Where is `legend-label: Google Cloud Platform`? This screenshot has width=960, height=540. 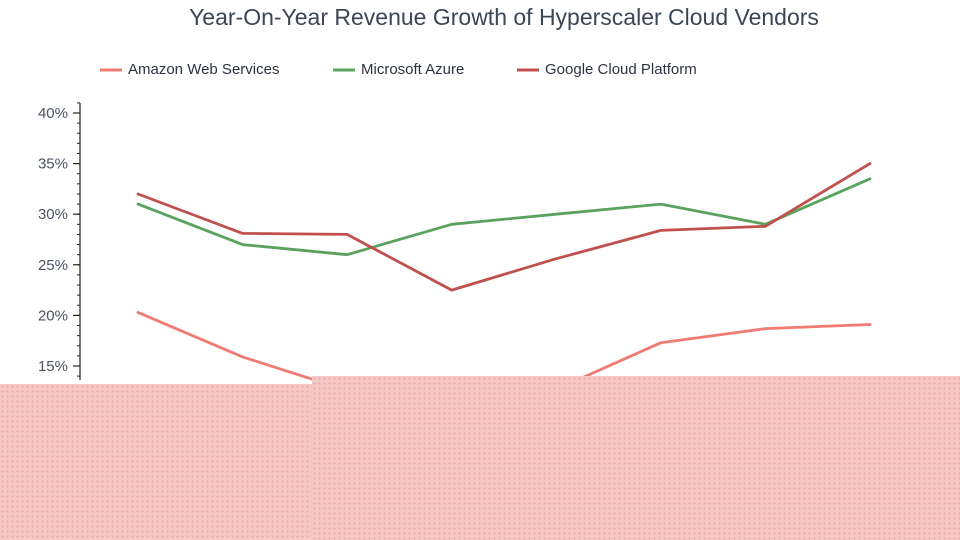
legend-label: Google Cloud Platform is located at coordinates (621, 69).